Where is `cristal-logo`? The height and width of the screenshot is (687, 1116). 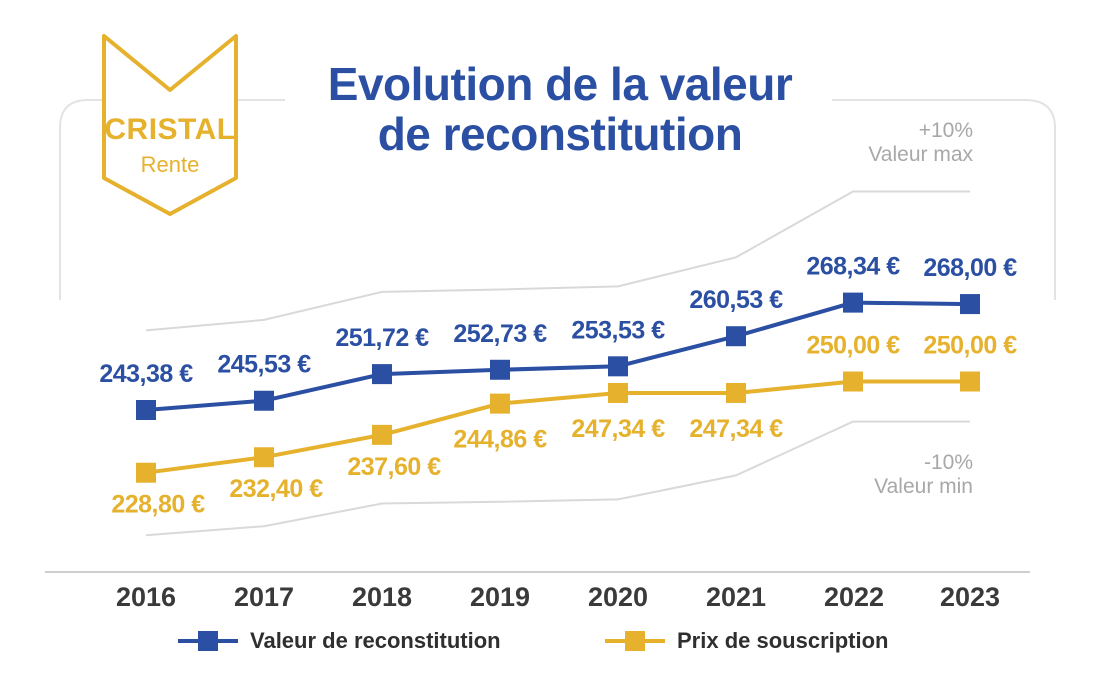 cristal-logo is located at coordinates (170, 125).